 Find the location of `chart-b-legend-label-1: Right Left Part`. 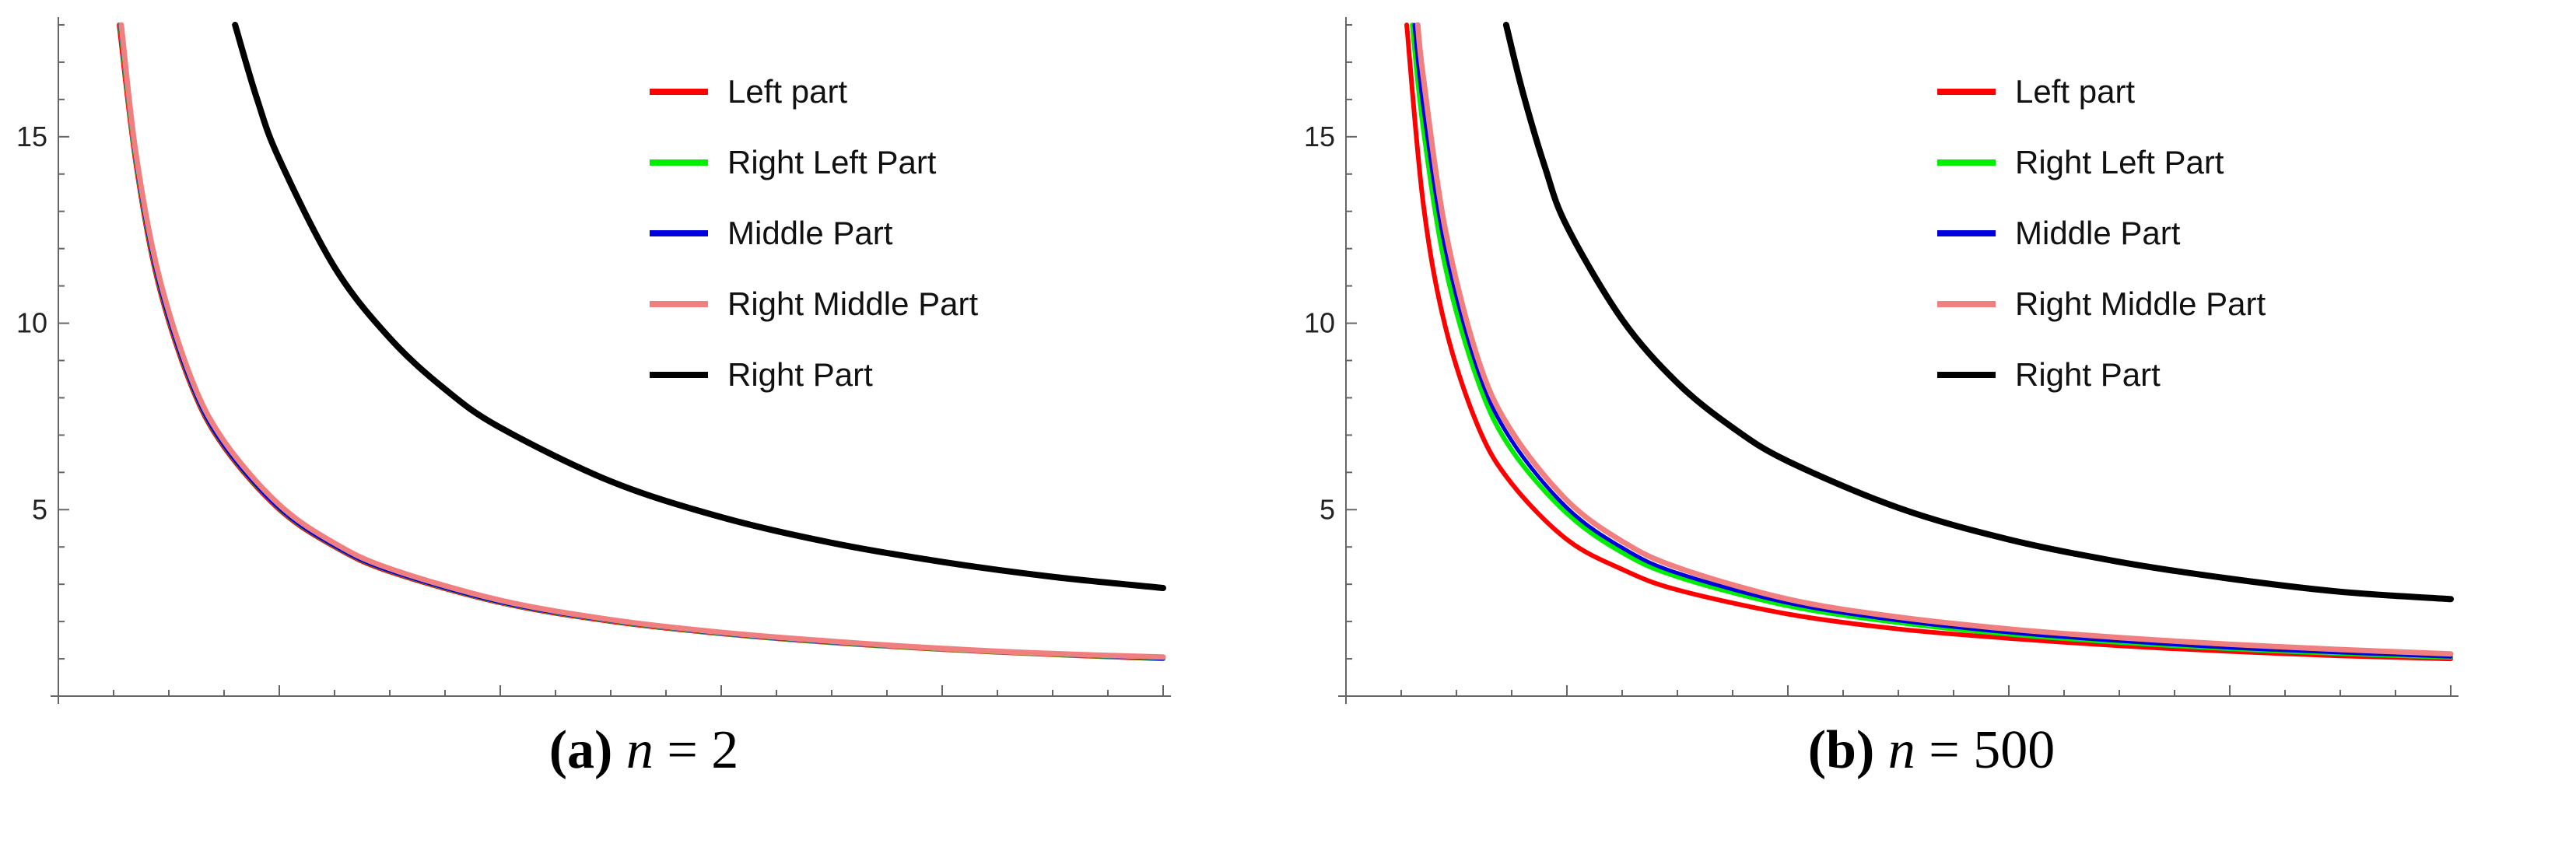

chart-b-legend-label-1: Right Left Part is located at coordinates (2120, 162).